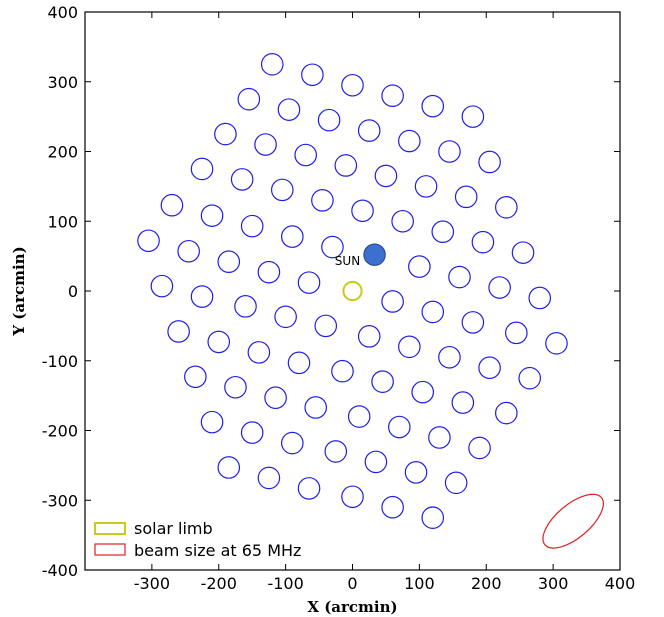  Describe the element at coordinates (352, 607) in the screenshot. I see `x-axis-label: X (arcmin)` at that location.